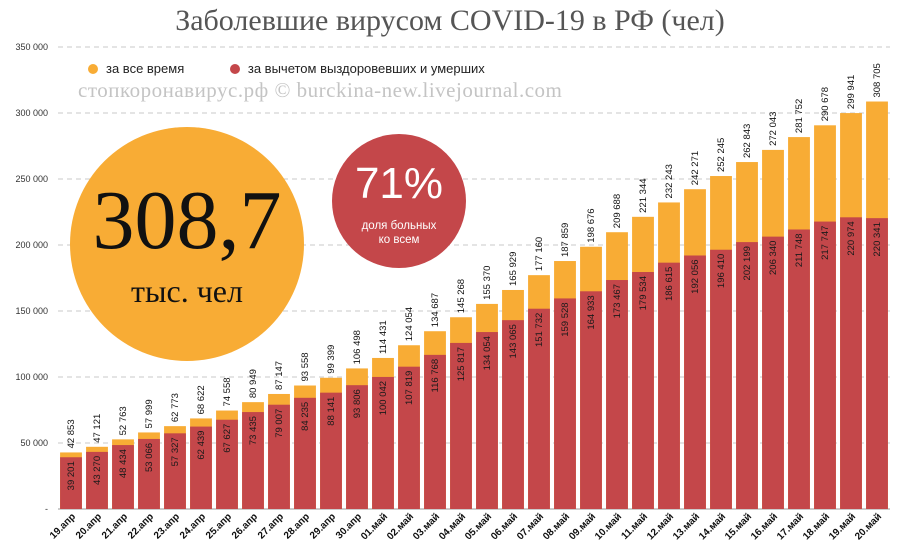  Describe the element at coordinates (193, 526) in the screenshot. I see `x-tick-label: 24.апр` at that location.